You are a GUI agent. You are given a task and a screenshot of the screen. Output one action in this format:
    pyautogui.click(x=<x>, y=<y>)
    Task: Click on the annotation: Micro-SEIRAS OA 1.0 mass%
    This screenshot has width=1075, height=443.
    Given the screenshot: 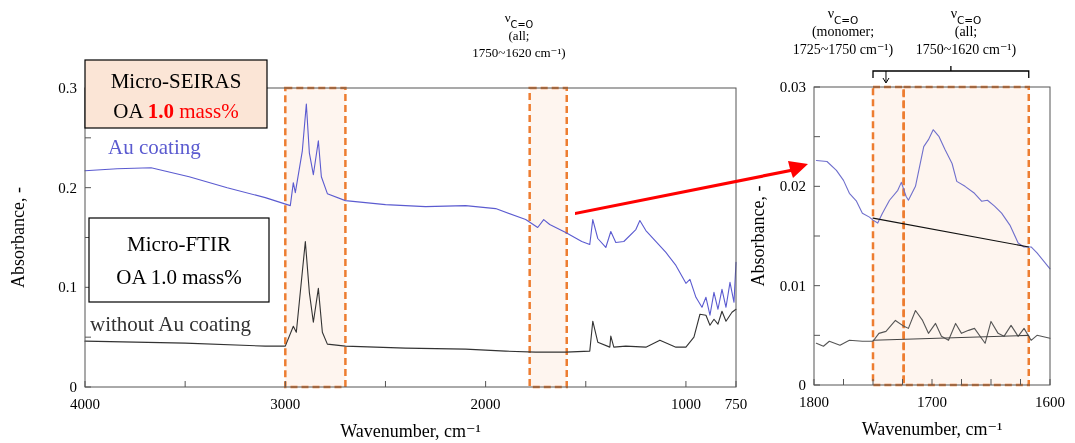 What is the action you would take?
    pyautogui.click(x=176, y=96)
    